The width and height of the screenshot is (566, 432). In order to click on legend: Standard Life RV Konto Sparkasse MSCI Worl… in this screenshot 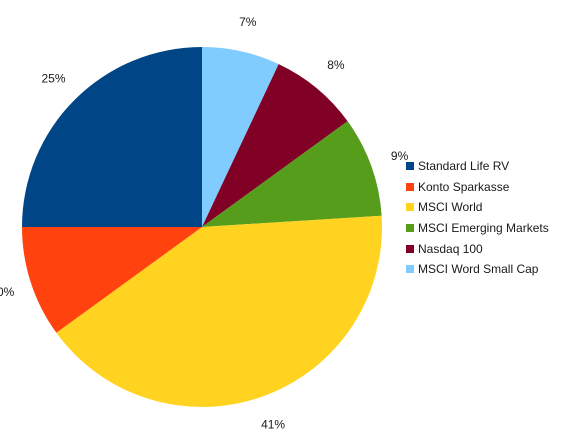, I will do `click(477, 218)`.